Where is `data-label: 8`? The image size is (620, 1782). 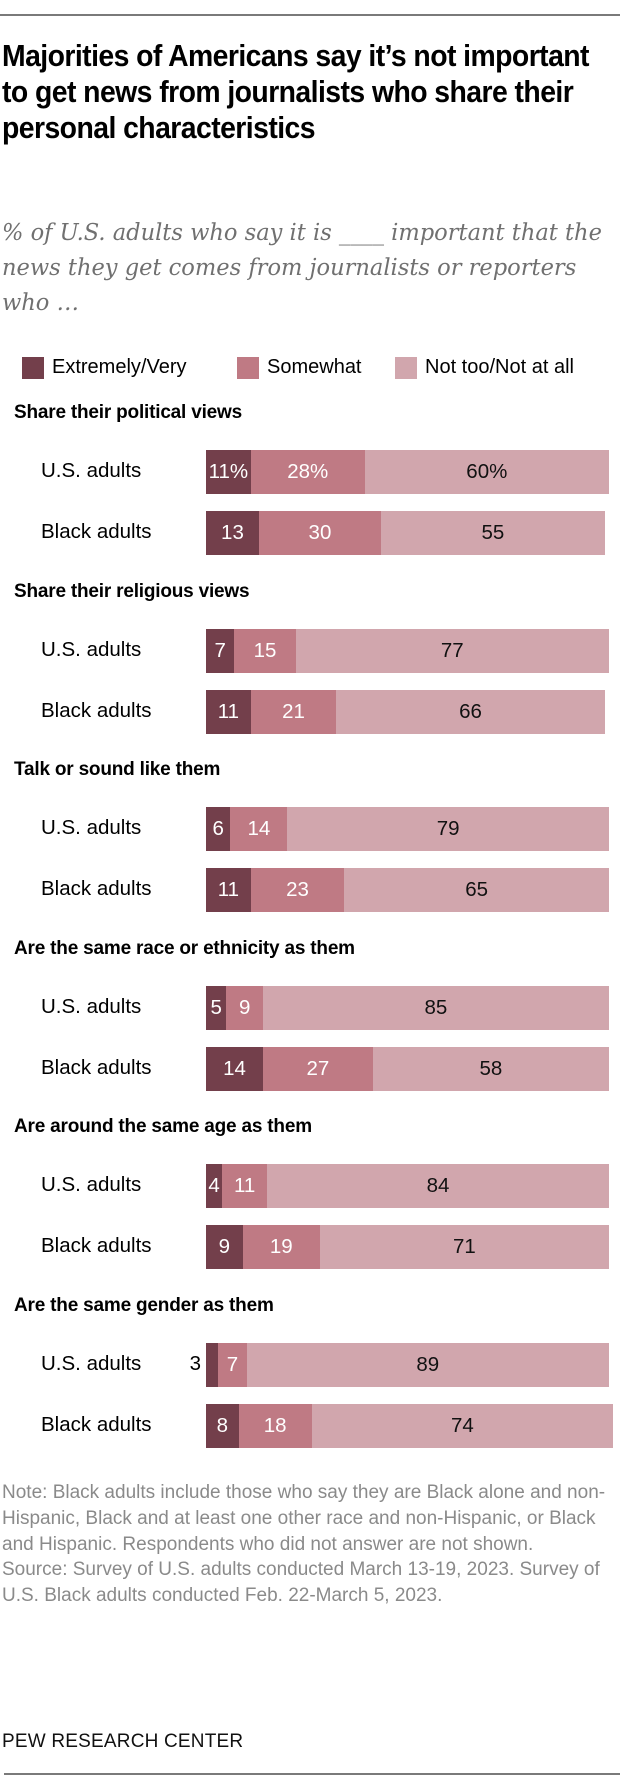
data-label: 8 is located at coordinates (222, 1425).